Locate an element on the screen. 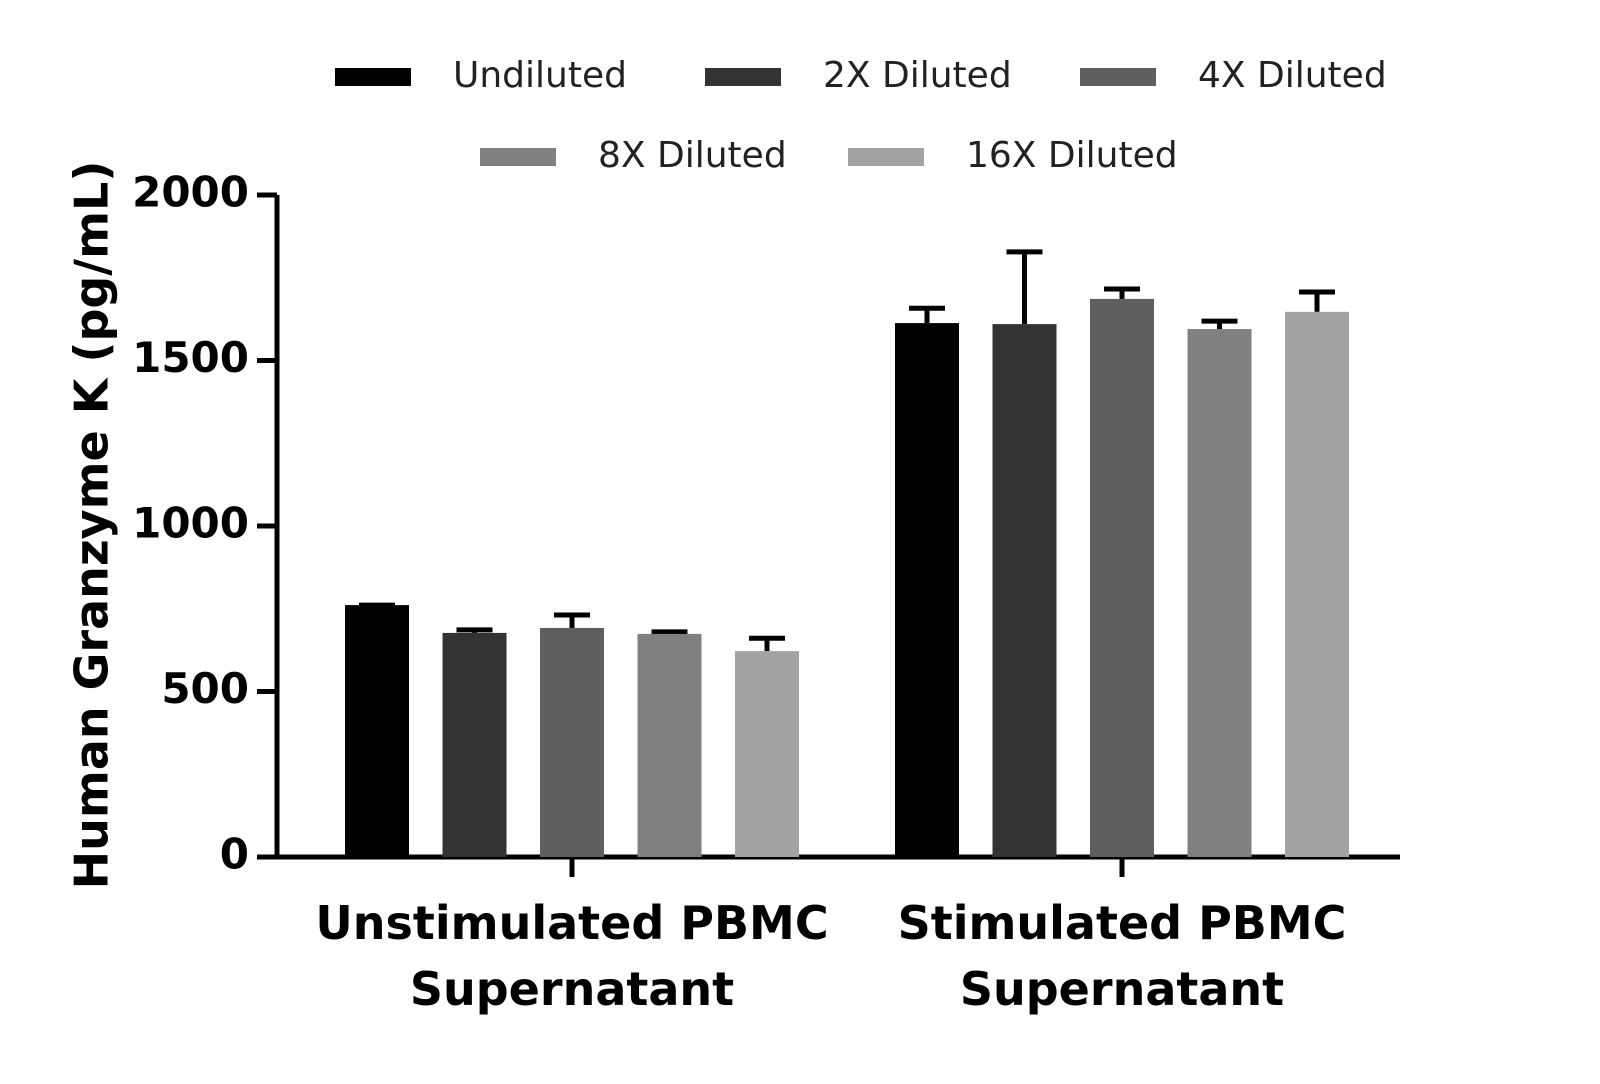  x-tick-label: Unstimulated PBMC Supernatant is located at coordinates (572, 956).